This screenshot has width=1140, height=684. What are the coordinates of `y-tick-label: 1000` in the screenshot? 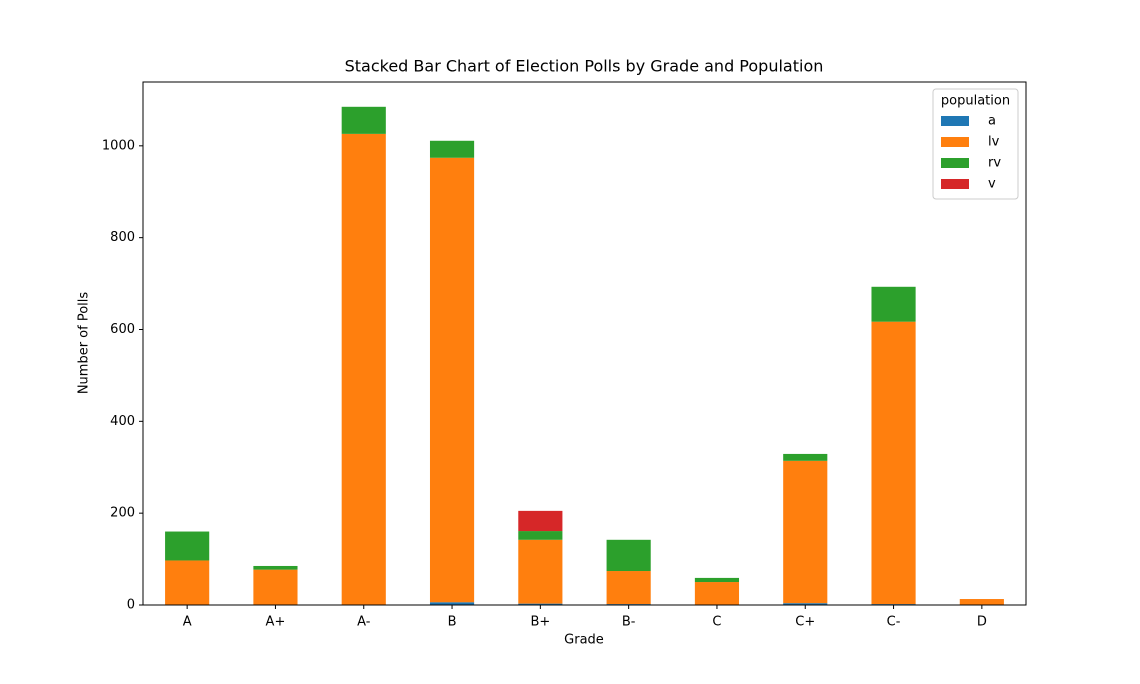 It's located at (118, 145).